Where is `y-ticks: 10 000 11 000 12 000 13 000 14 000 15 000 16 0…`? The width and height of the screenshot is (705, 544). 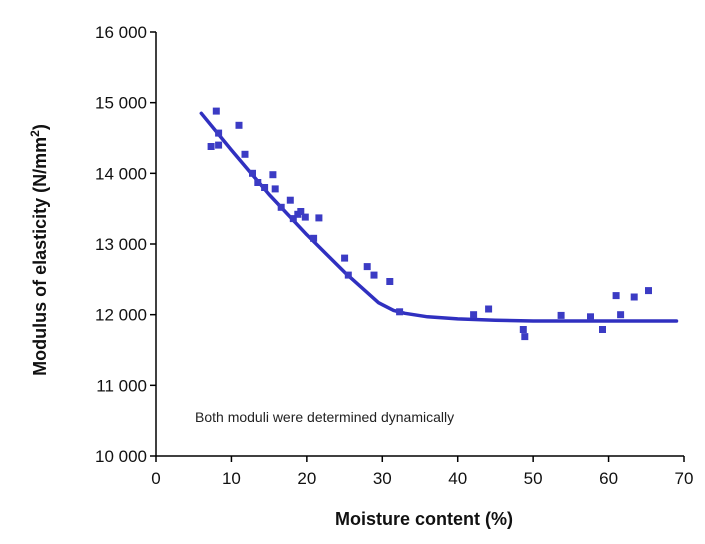
y-ticks: 10 000 11 000 12 000 13 000 14 000 15 000 16 0… is located at coordinates (125, 244).